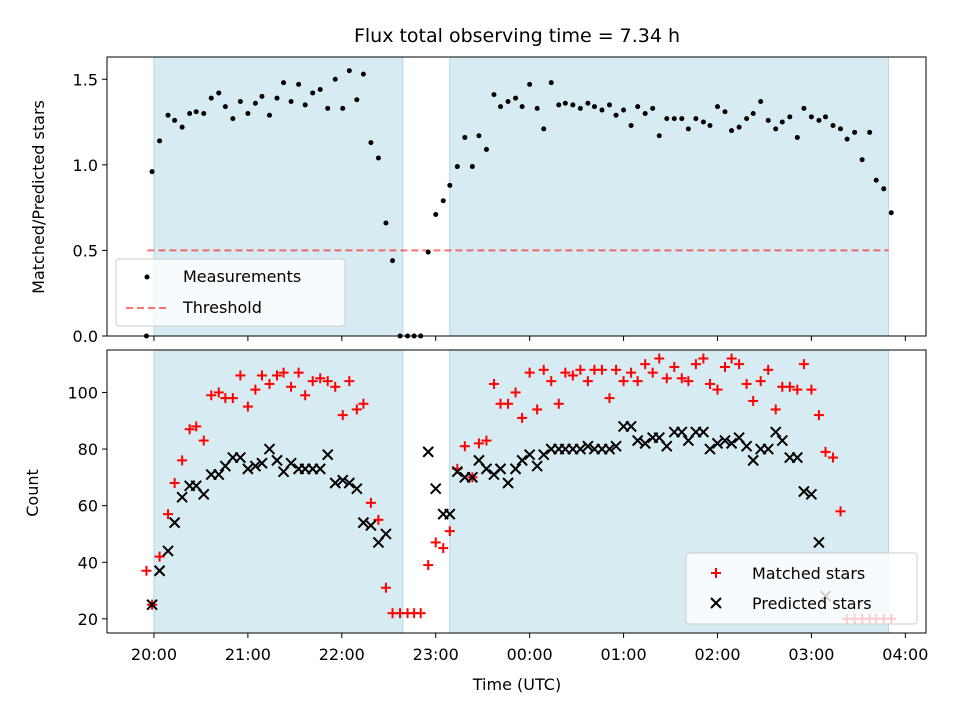 The width and height of the screenshot is (960, 720). What do you see at coordinates (716, 603) in the screenshot?
I see `legend-predicted-marker` at bounding box center [716, 603].